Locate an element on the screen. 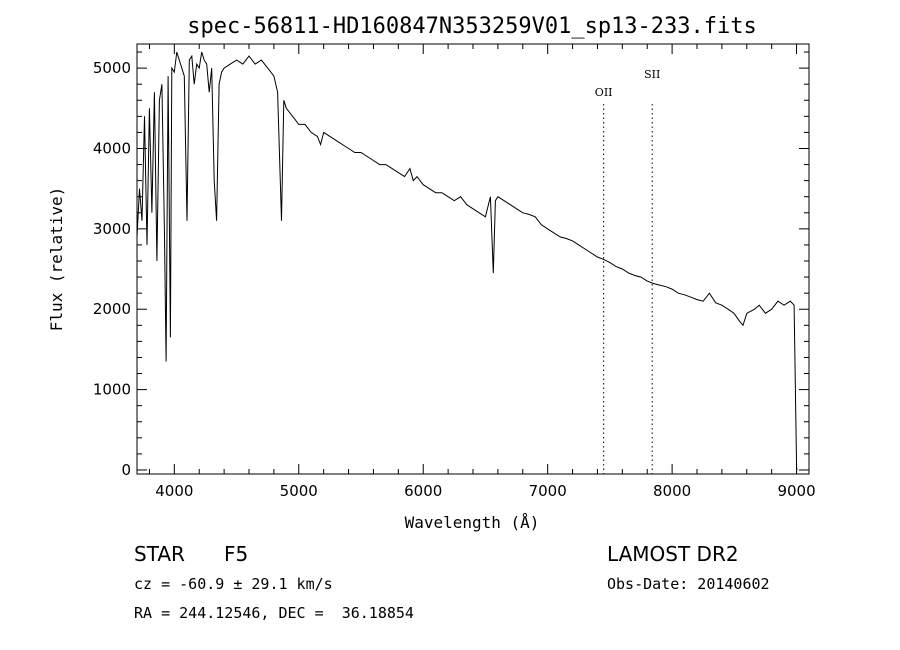 The width and height of the screenshot is (900, 650). annotation-label: SII is located at coordinates (652, 74).